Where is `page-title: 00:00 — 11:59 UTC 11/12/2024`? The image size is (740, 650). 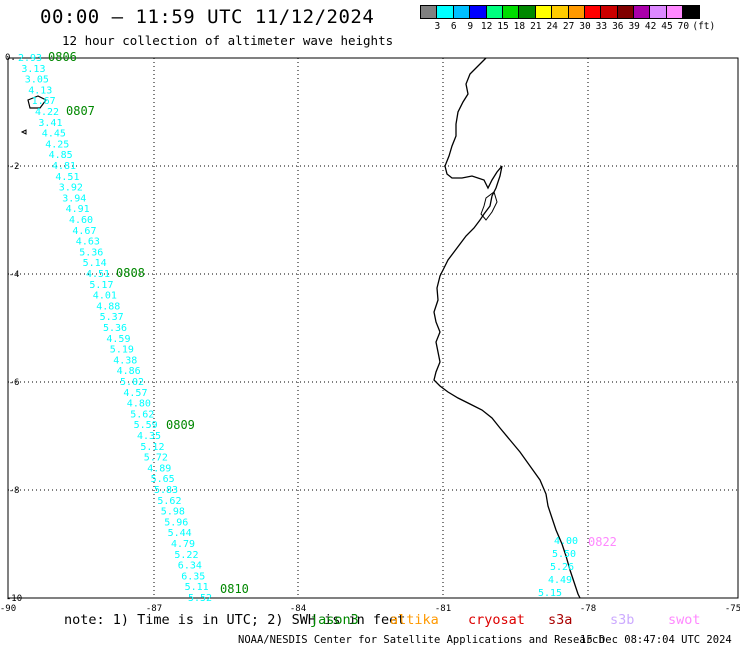 page-title: 00:00 — 11:59 UTC 11/12/2024 is located at coordinates (207, 17).